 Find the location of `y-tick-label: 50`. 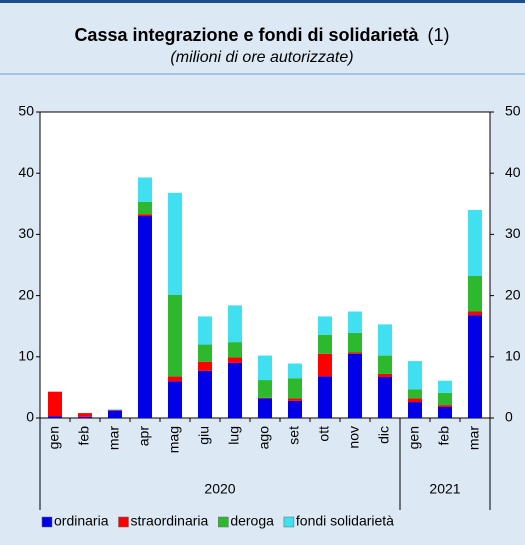

y-tick-label: 50 is located at coordinates (26, 111).